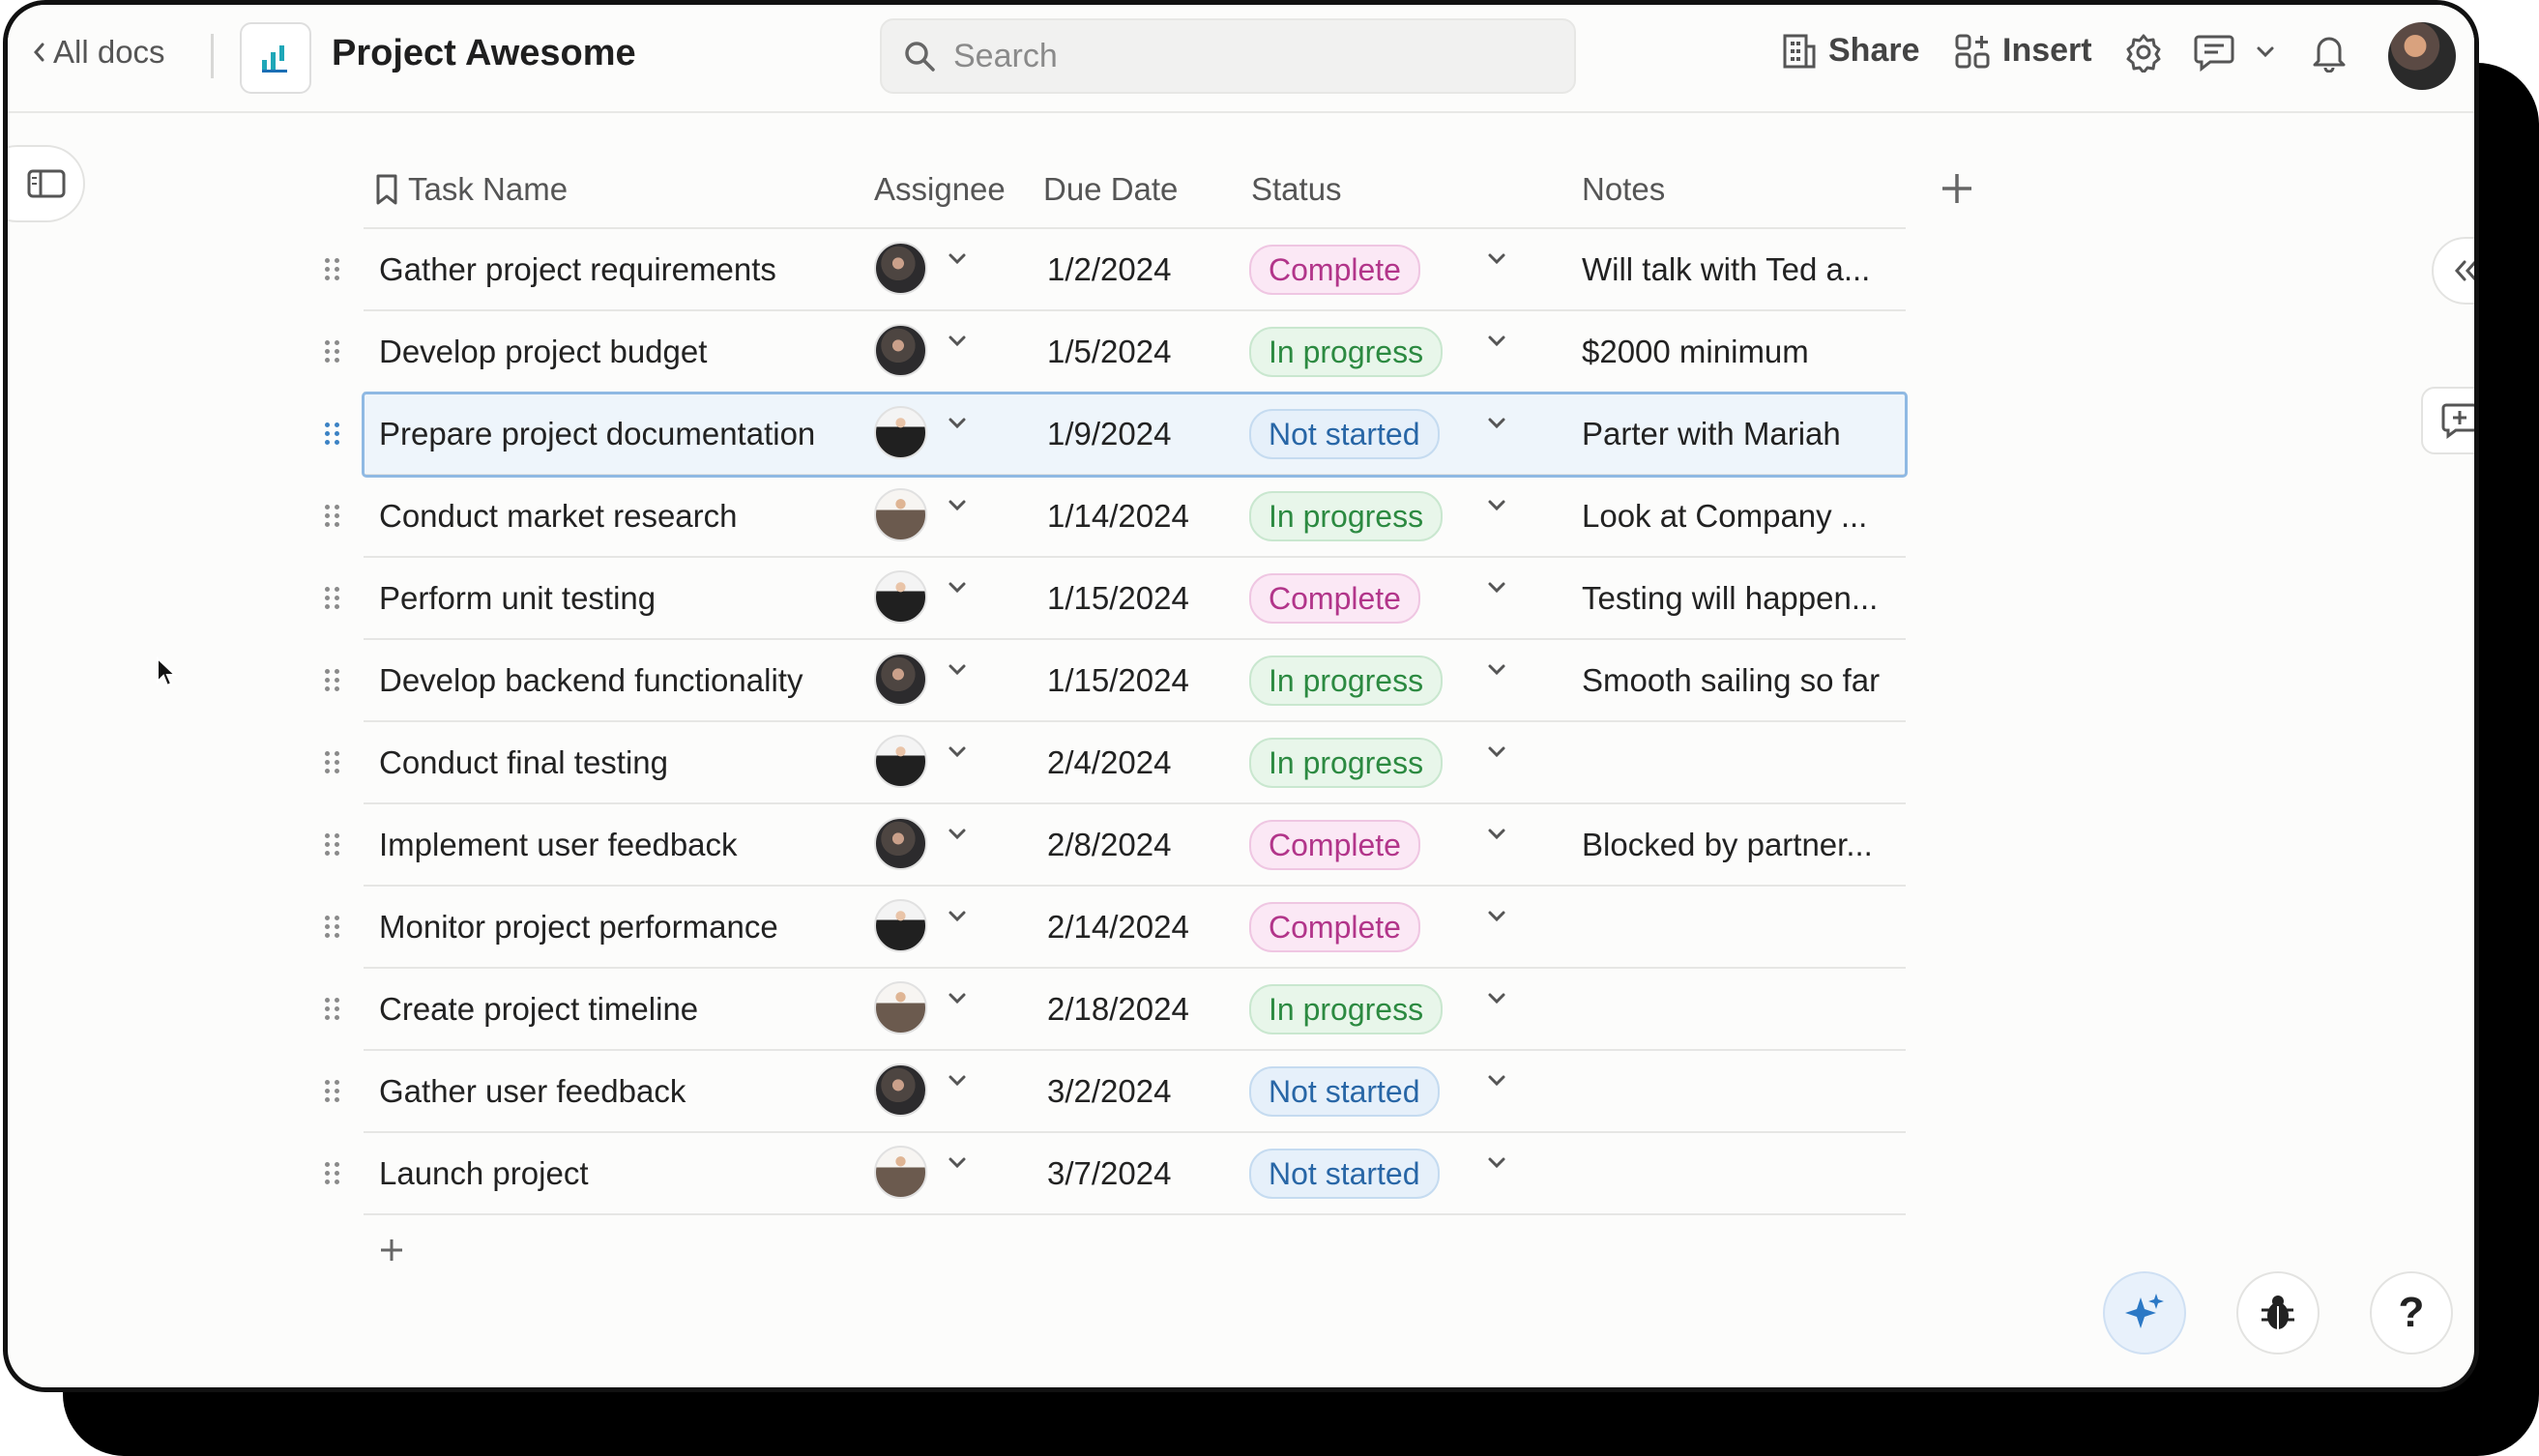  I want to click on comments-button, so click(2214, 55).